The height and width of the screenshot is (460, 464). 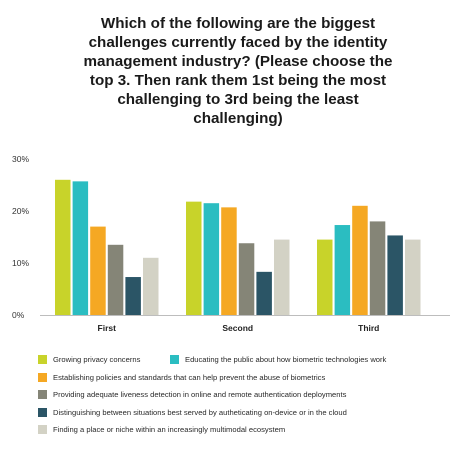 What do you see at coordinates (238, 80) in the screenshot?
I see `chart-title-line: top 3. Then rank them 1st being the most` at bounding box center [238, 80].